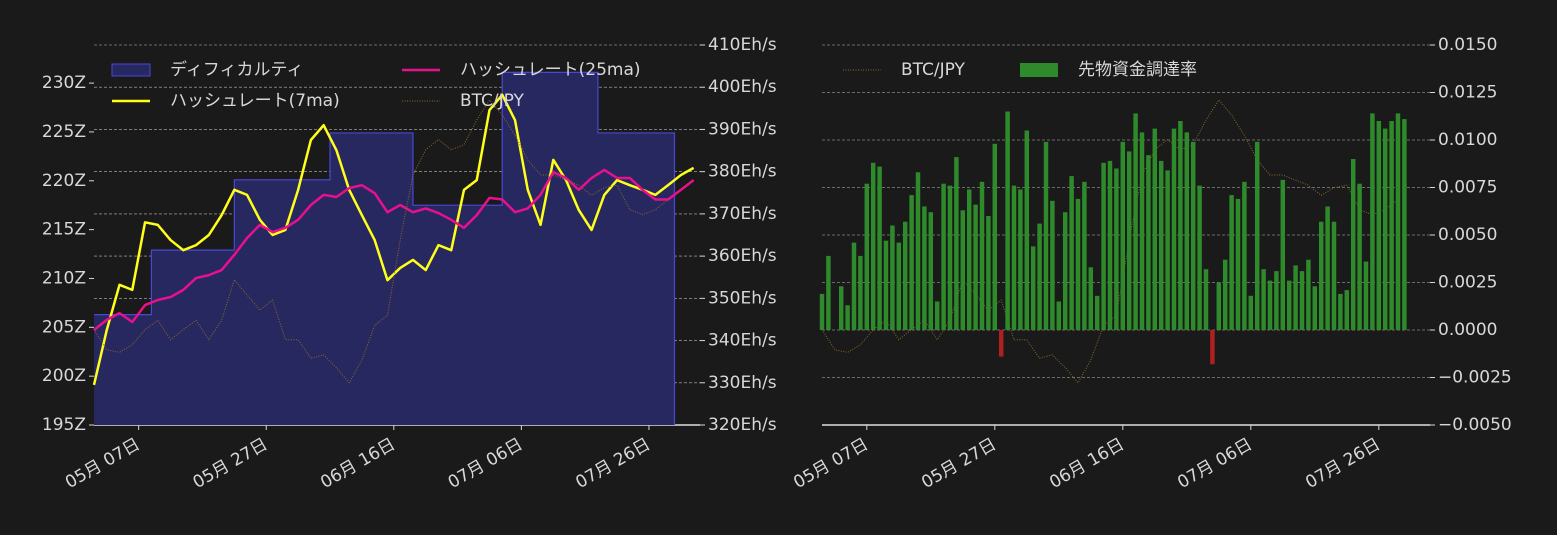  I want to click on y-tick-label: 410Eh/s, so click(742, 45).